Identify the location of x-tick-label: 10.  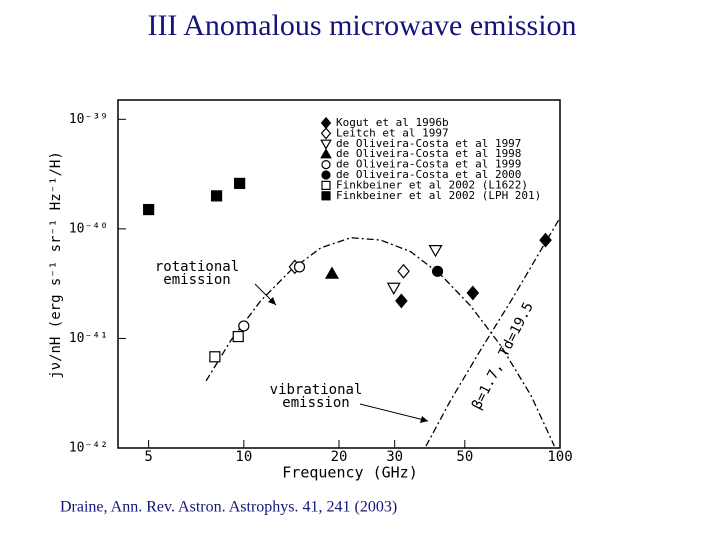
(243, 457).